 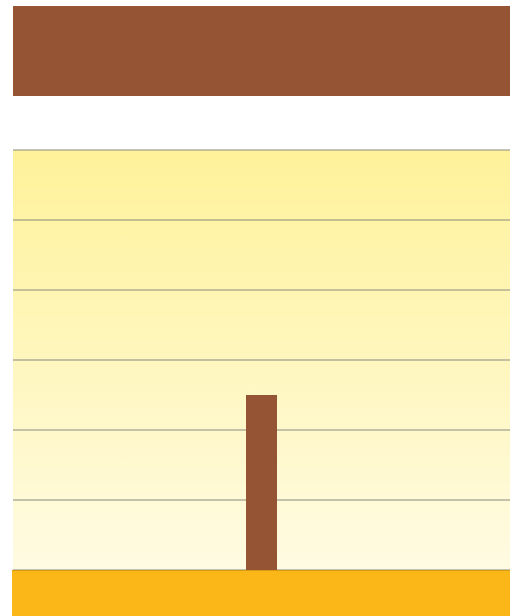 I want to click on bar, so click(x=261, y=482).